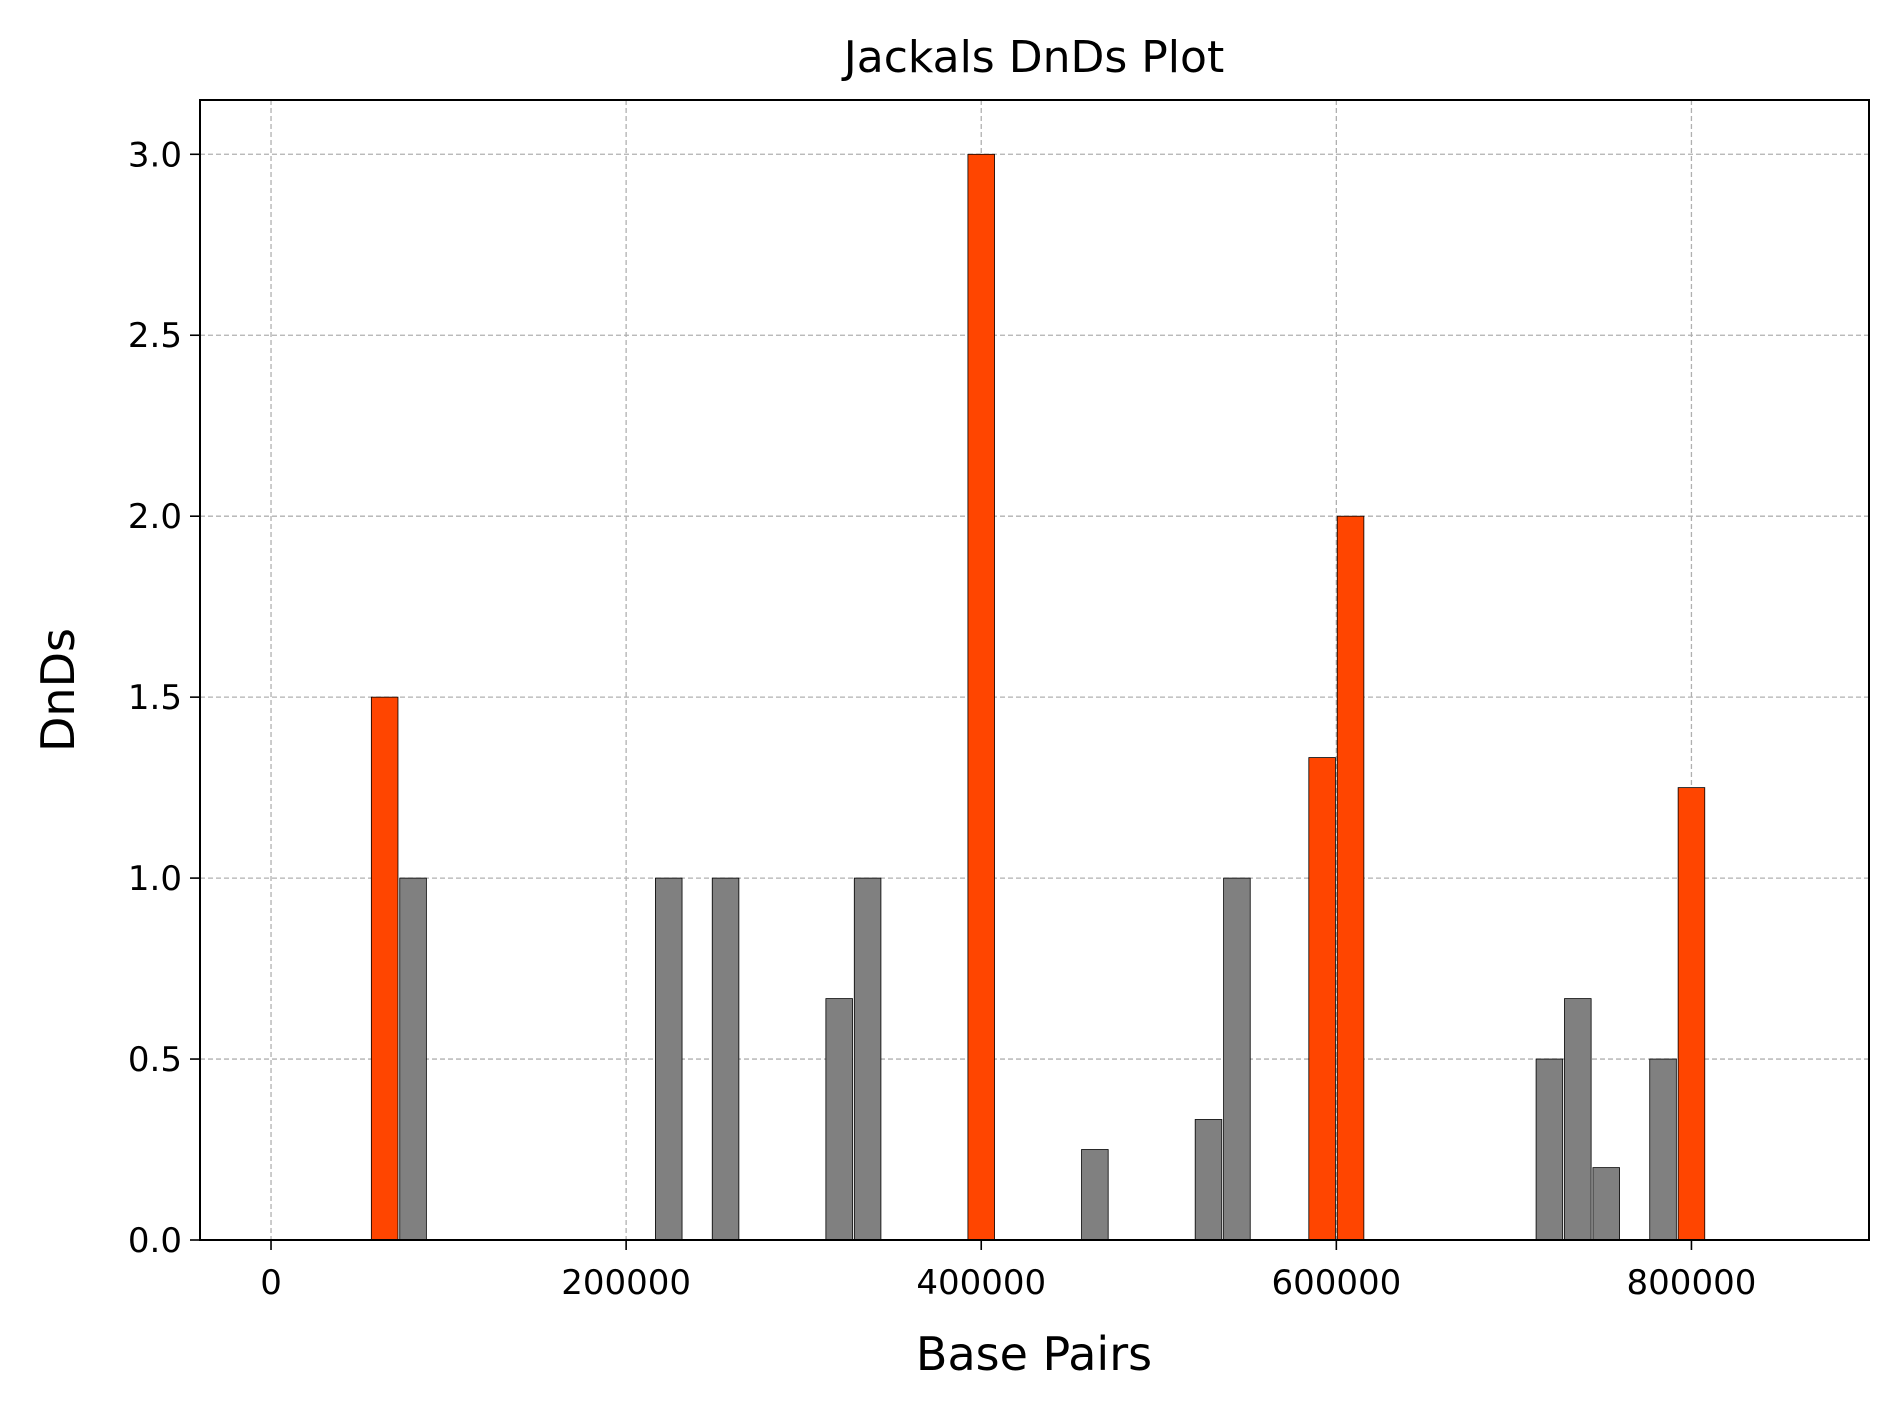  I want to click on x-axis-label: Base Pairs, so click(1034, 1354).